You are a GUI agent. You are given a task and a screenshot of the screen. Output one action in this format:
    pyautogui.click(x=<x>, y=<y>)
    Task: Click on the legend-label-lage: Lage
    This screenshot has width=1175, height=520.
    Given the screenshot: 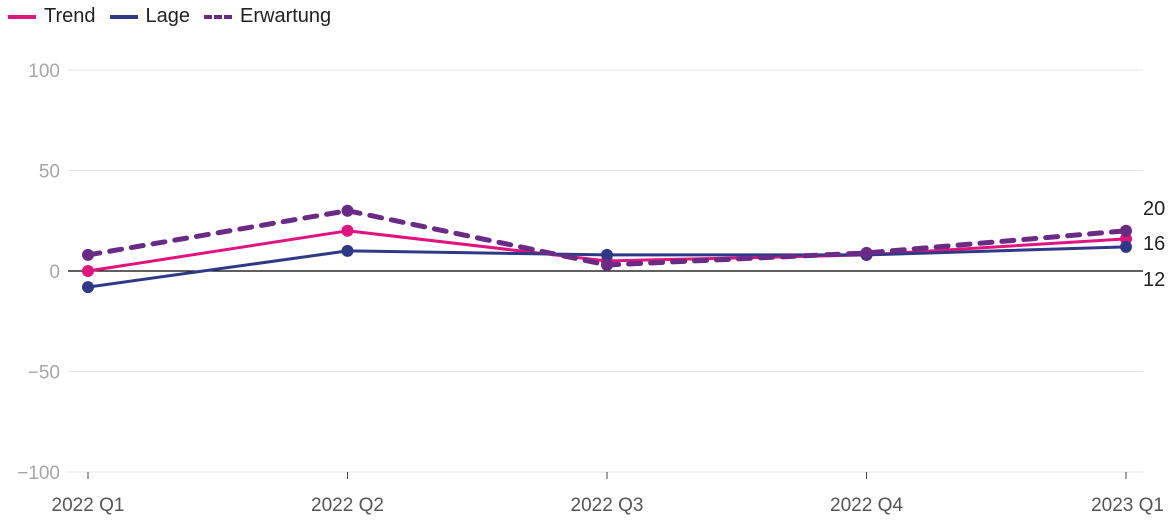 What is the action you would take?
    pyautogui.click(x=168, y=16)
    